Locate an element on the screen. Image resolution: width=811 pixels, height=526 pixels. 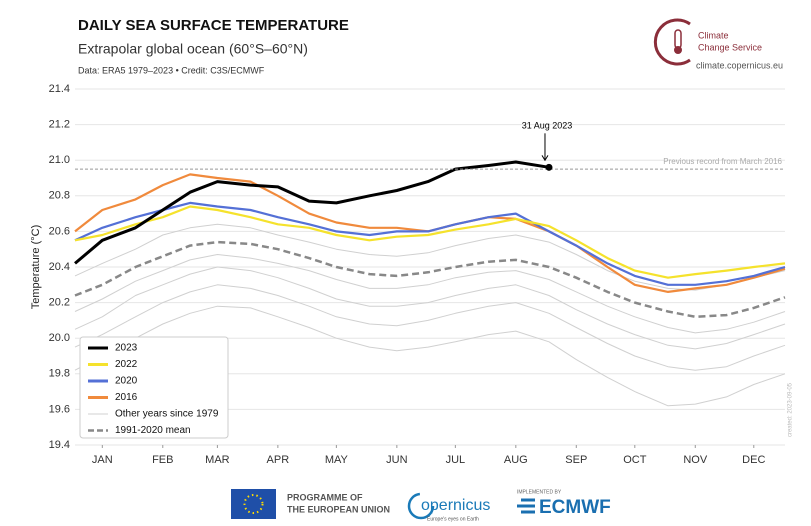
y-axis-label: Temperature (°C) is located at coordinates (36, 267).